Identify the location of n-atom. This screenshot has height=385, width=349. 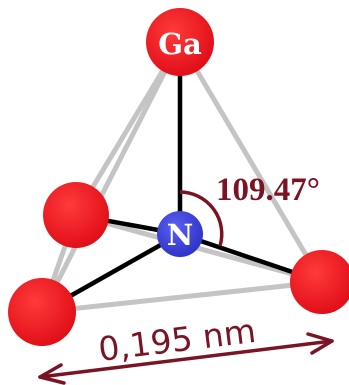
(180, 234).